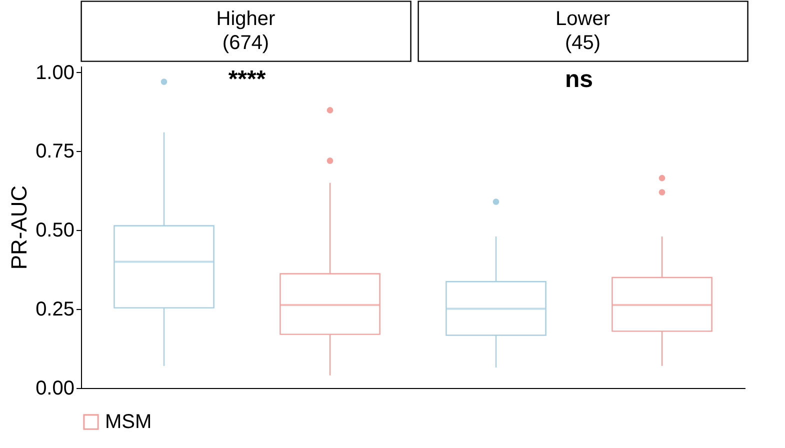  What do you see at coordinates (247, 79) in the screenshot?
I see `annotation: ****` at bounding box center [247, 79].